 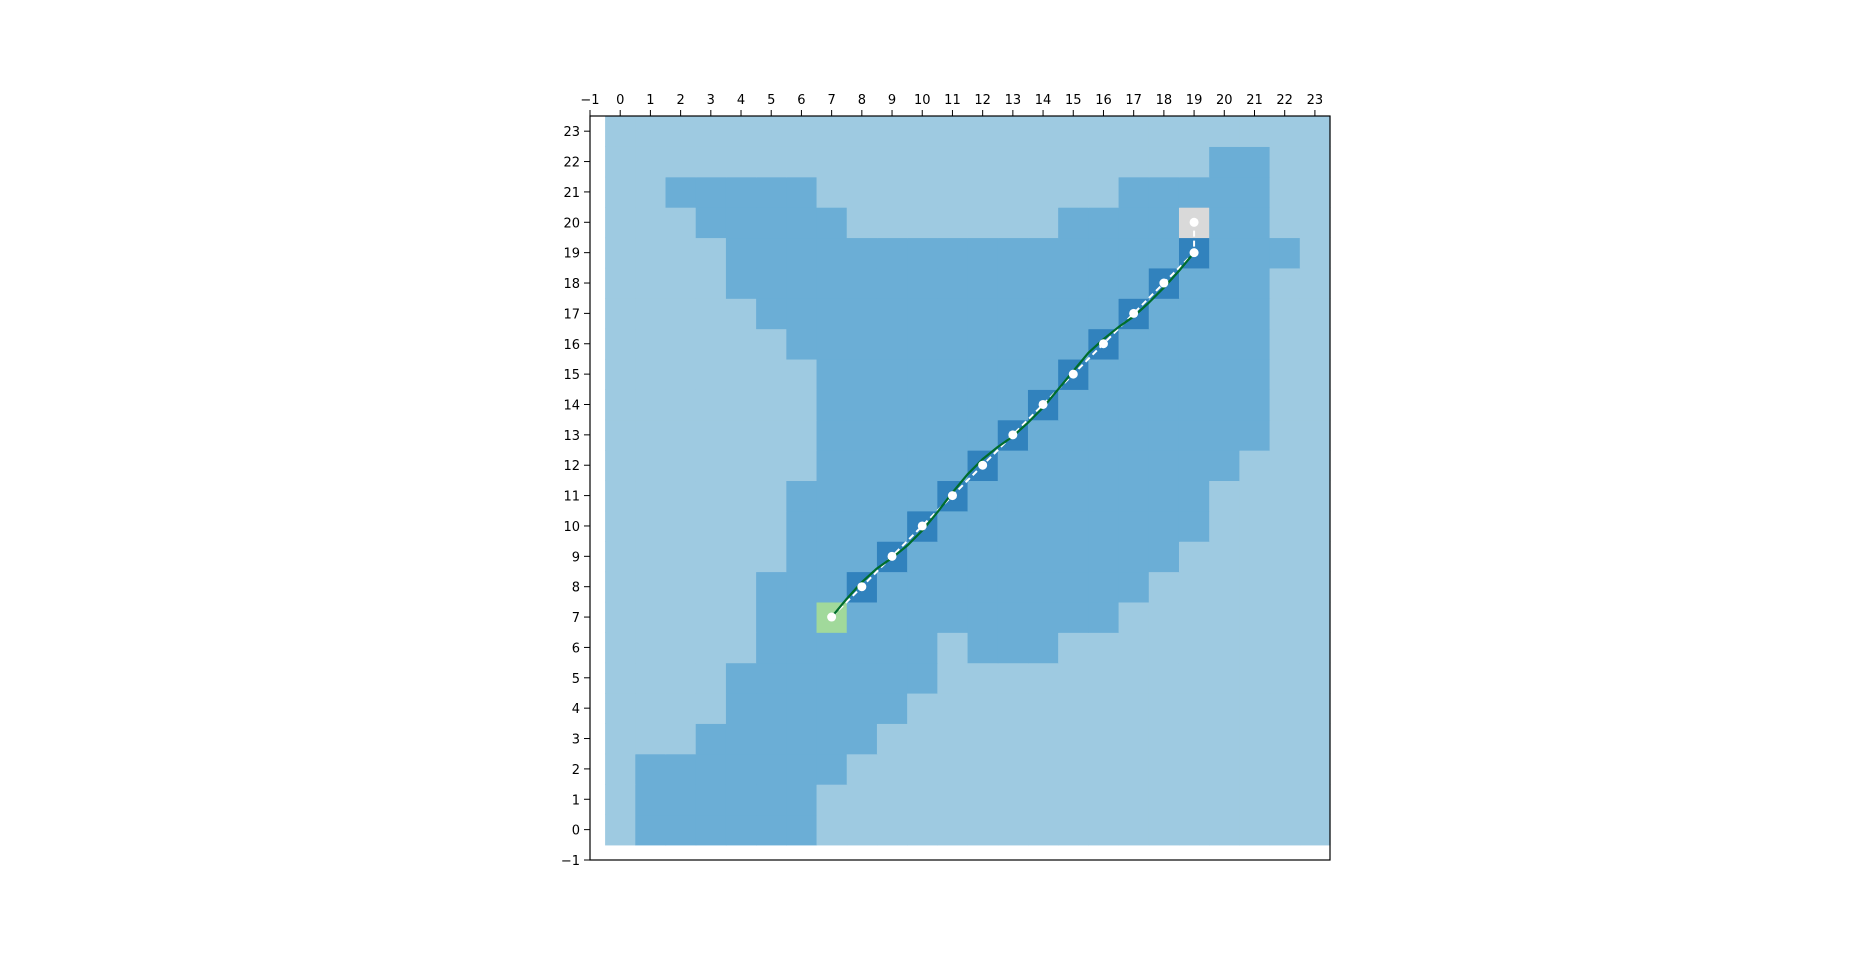 What do you see at coordinates (1284, 100) in the screenshot?
I see `x-tick-label: 22` at bounding box center [1284, 100].